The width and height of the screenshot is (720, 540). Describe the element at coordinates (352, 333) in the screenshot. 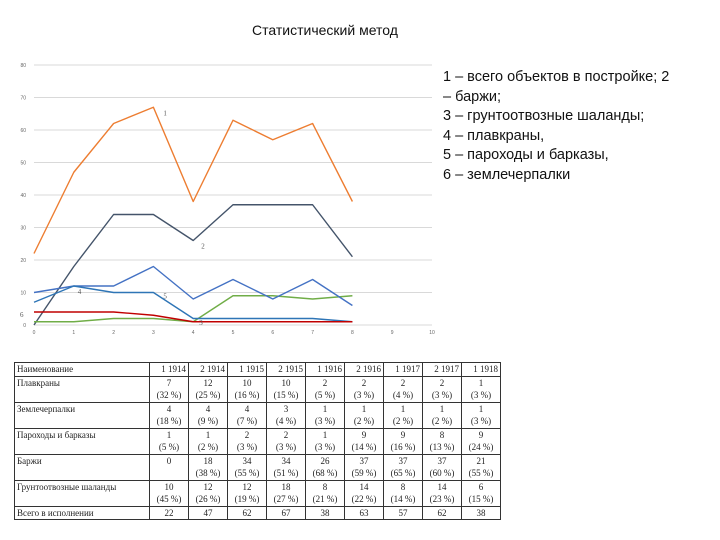

I see `x-tick-label: 8` at that location.